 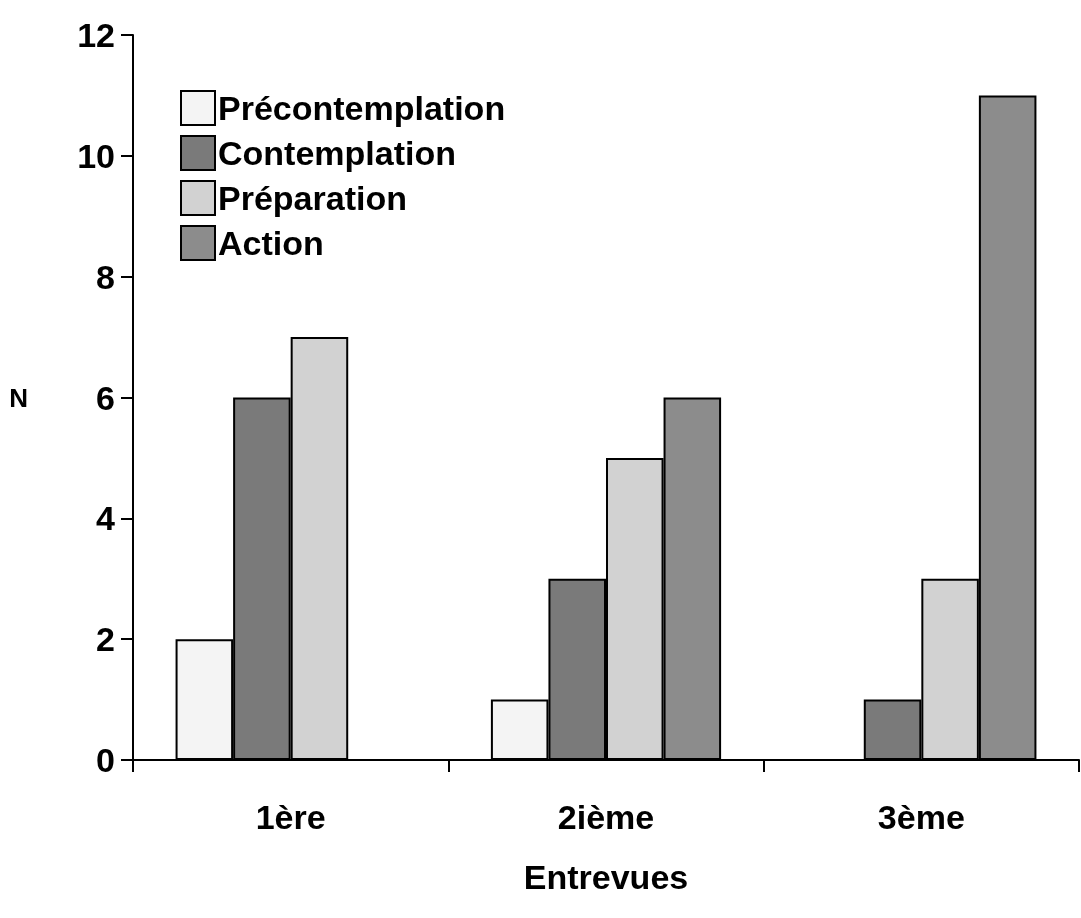 I want to click on legend-label: Action, so click(x=271, y=243).